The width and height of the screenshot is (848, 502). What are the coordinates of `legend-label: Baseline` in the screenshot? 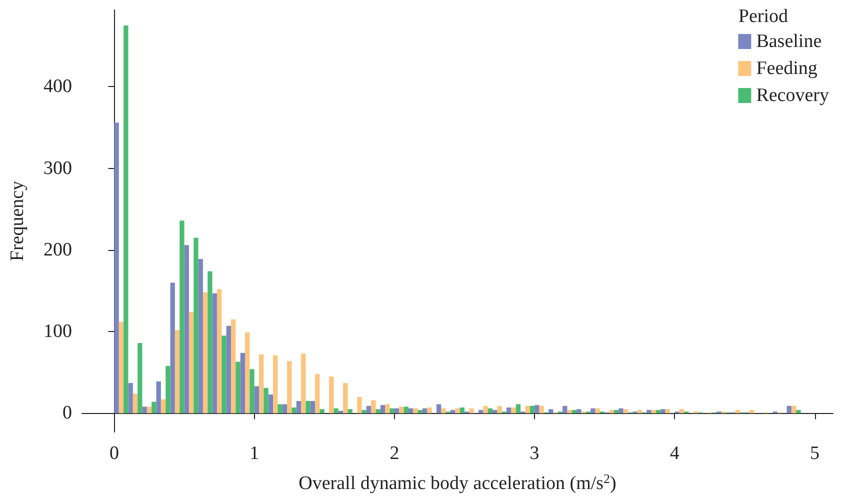 It's located at (789, 41).